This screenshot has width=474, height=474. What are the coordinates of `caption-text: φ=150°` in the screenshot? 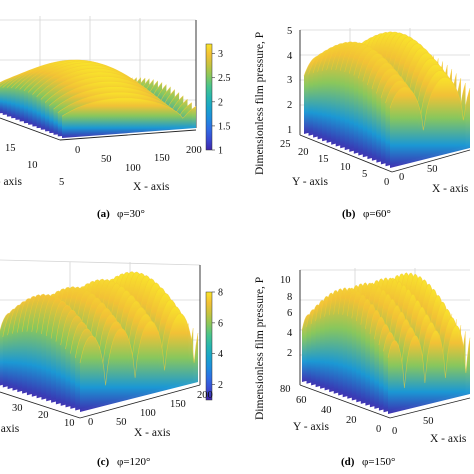 It's located at (378, 462).